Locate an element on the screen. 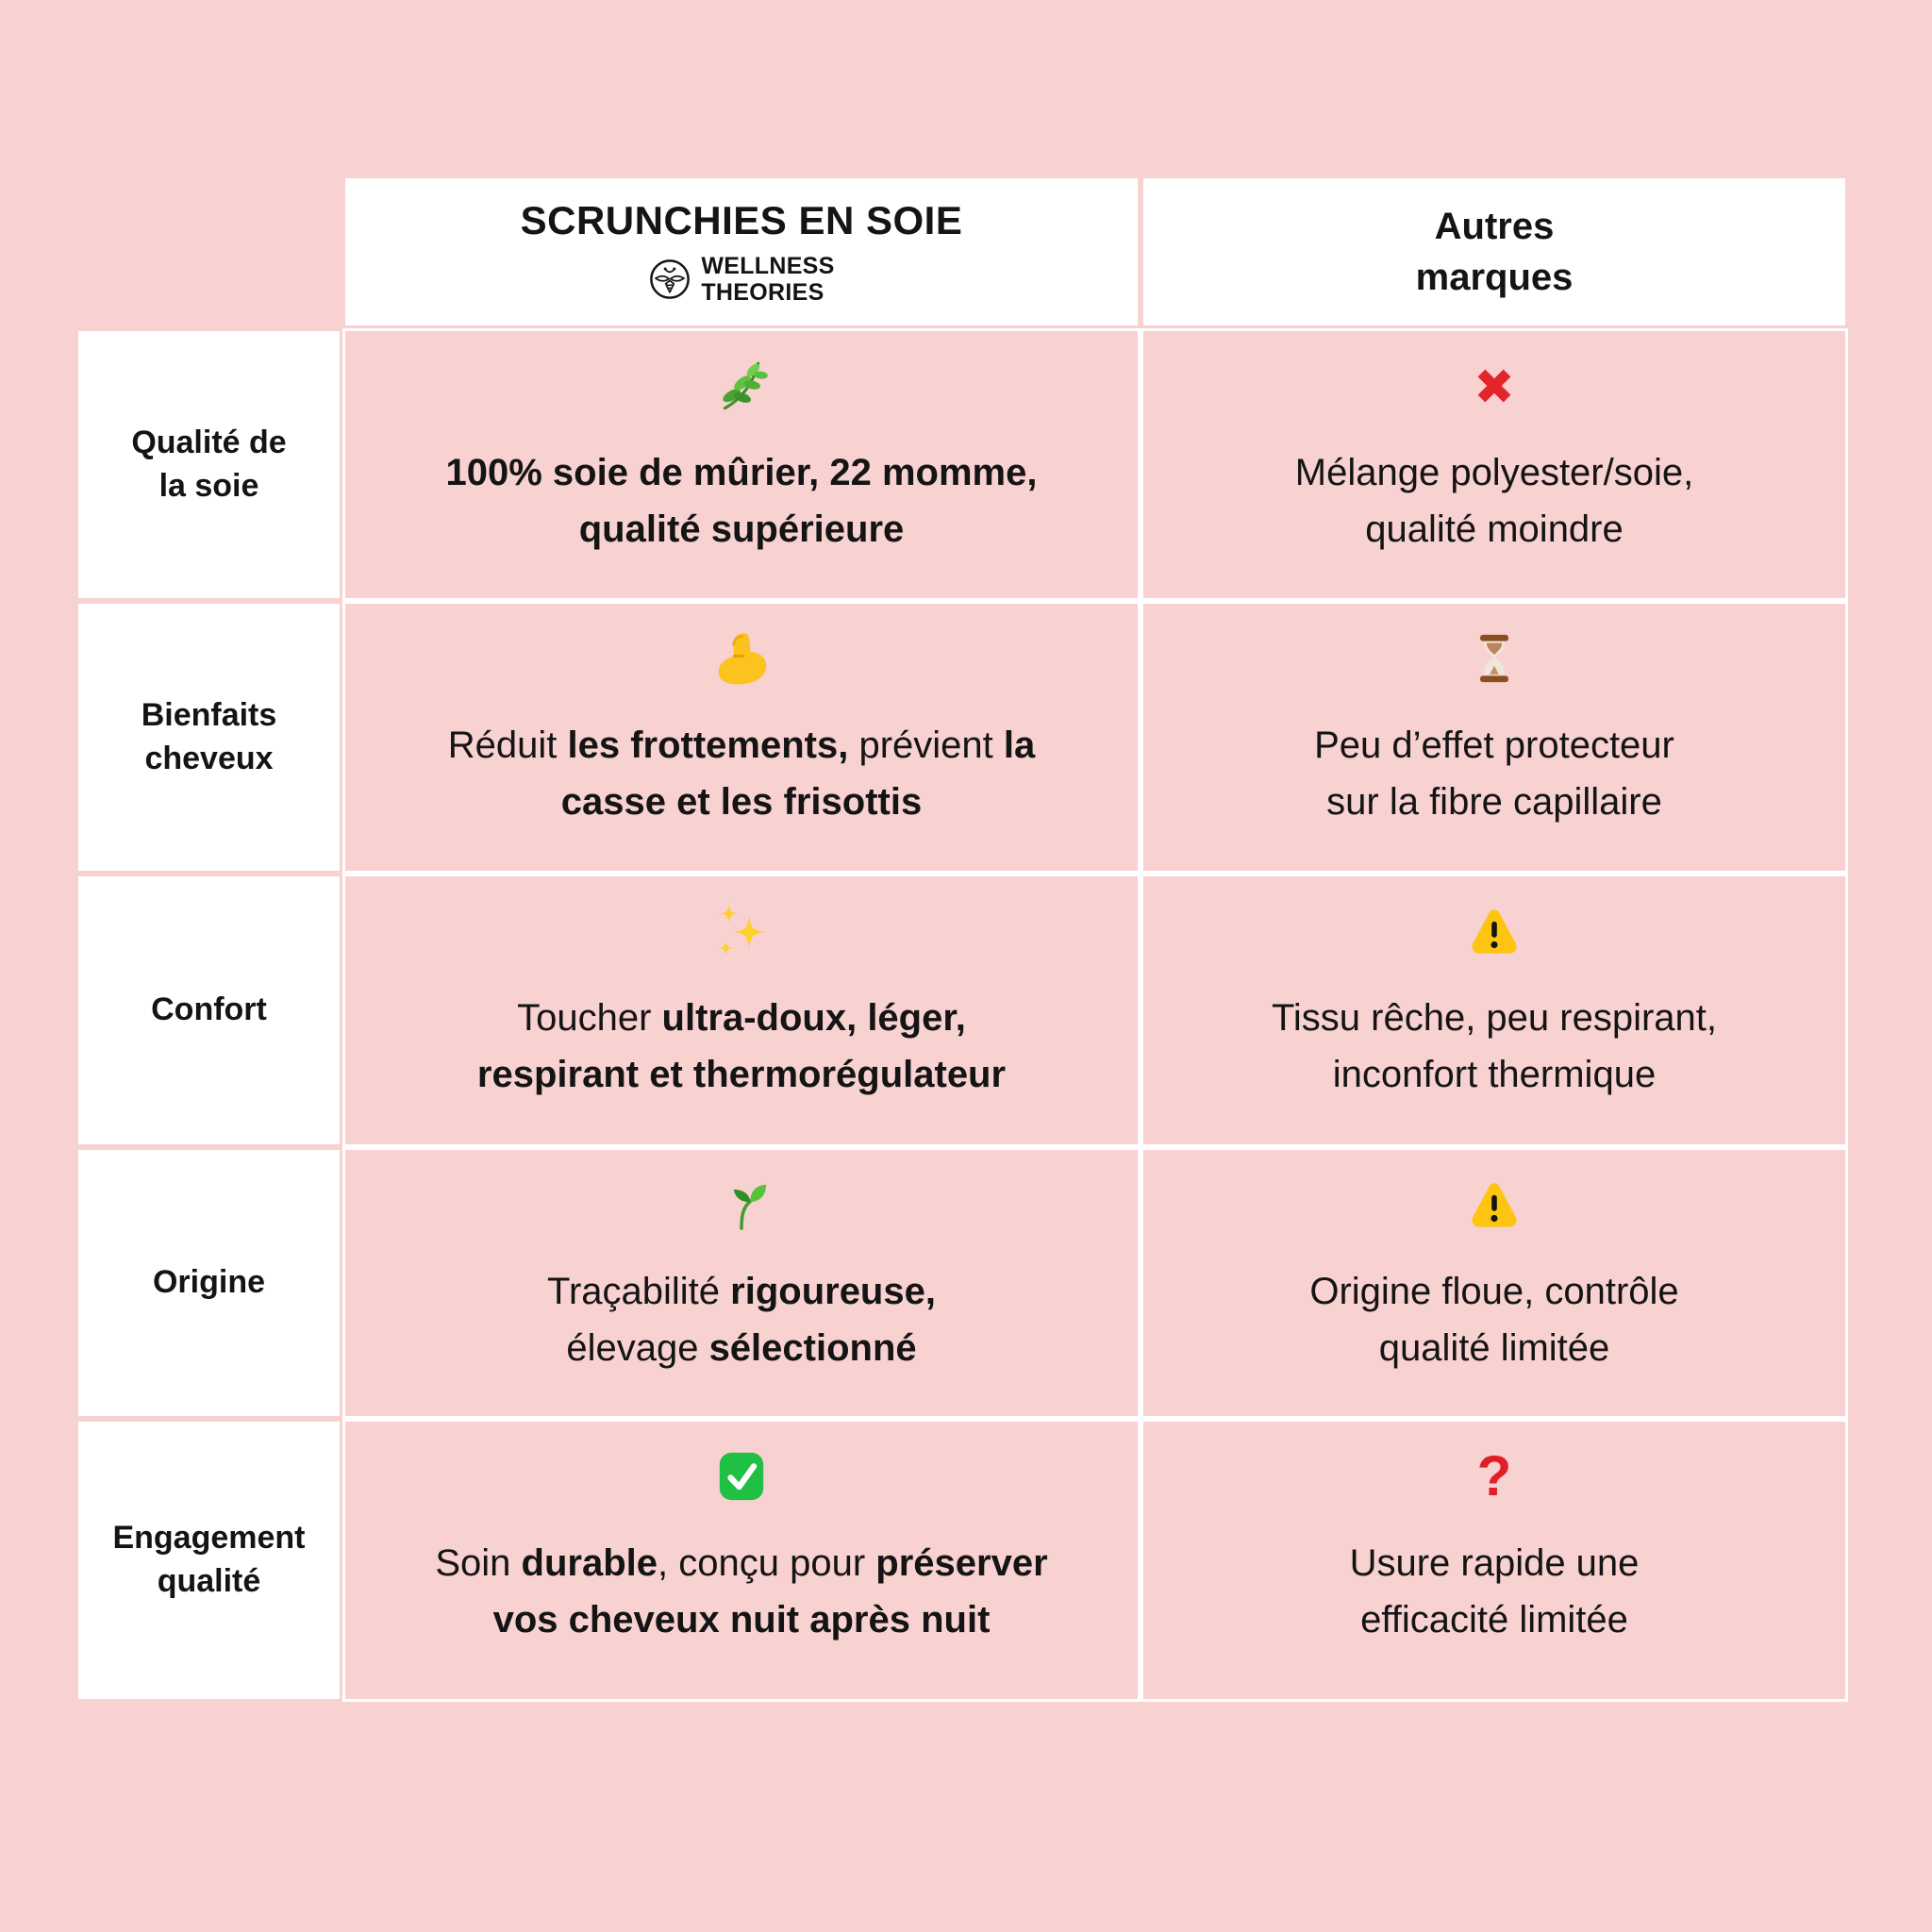 The height and width of the screenshot is (1932, 1932). cell-others-silk-quality: Mélange polyester/soie, qualité moindre is located at coordinates (1494, 464).